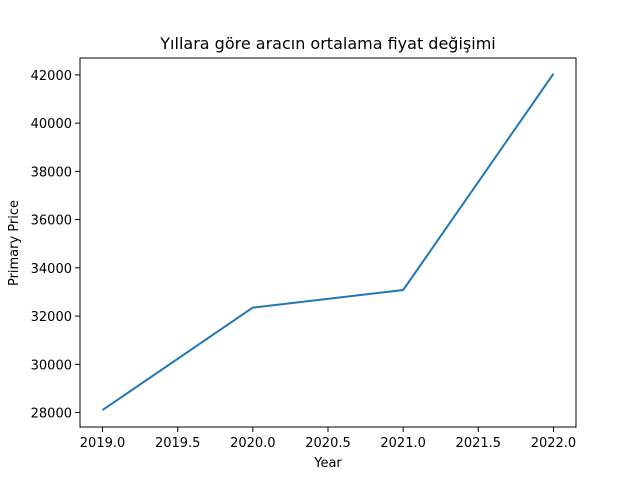  I want to click on y-tick-label: 40000, so click(51, 124).